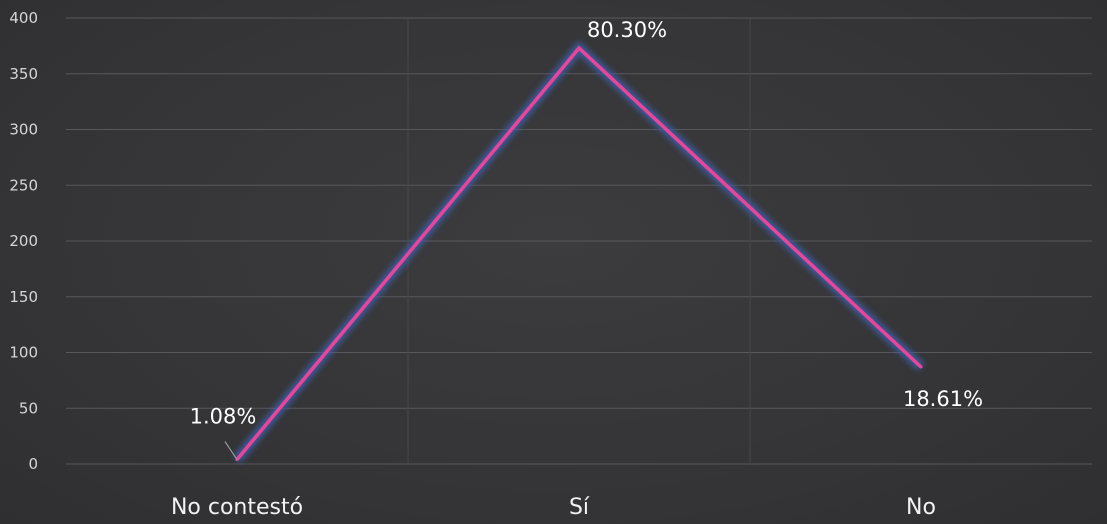 Image resolution: width=1107 pixels, height=524 pixels. I want to click on y-tick-label: 50, so click(28, 408).